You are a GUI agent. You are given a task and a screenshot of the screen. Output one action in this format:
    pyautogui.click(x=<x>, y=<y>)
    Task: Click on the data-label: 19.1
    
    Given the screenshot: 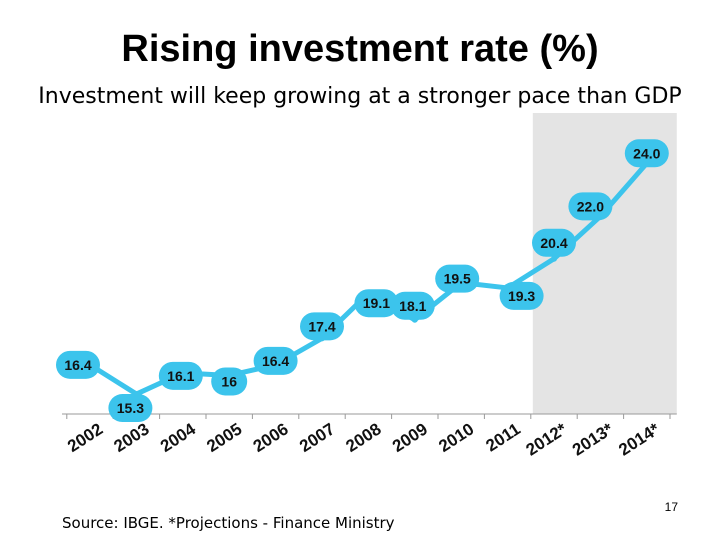 What is the action you would take?
    pyautogui.click(x=376, y=303)
    